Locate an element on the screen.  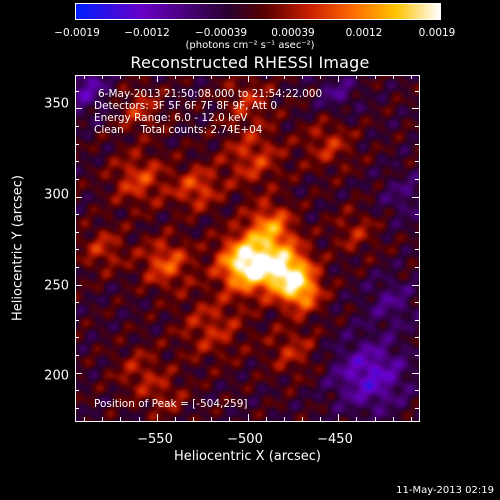
x-tick-label-minus500: −500 is located at coordinates (245, 439).